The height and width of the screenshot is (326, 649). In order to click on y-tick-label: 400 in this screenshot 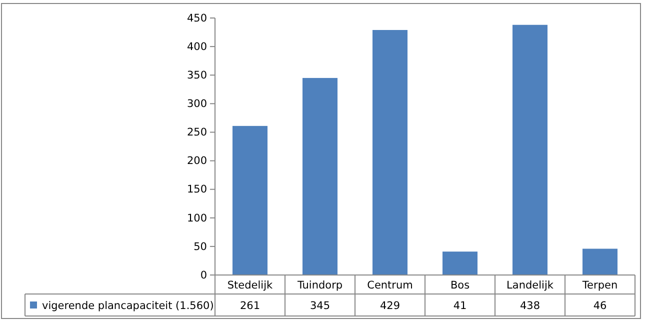, I will do `click(196, 46)`.